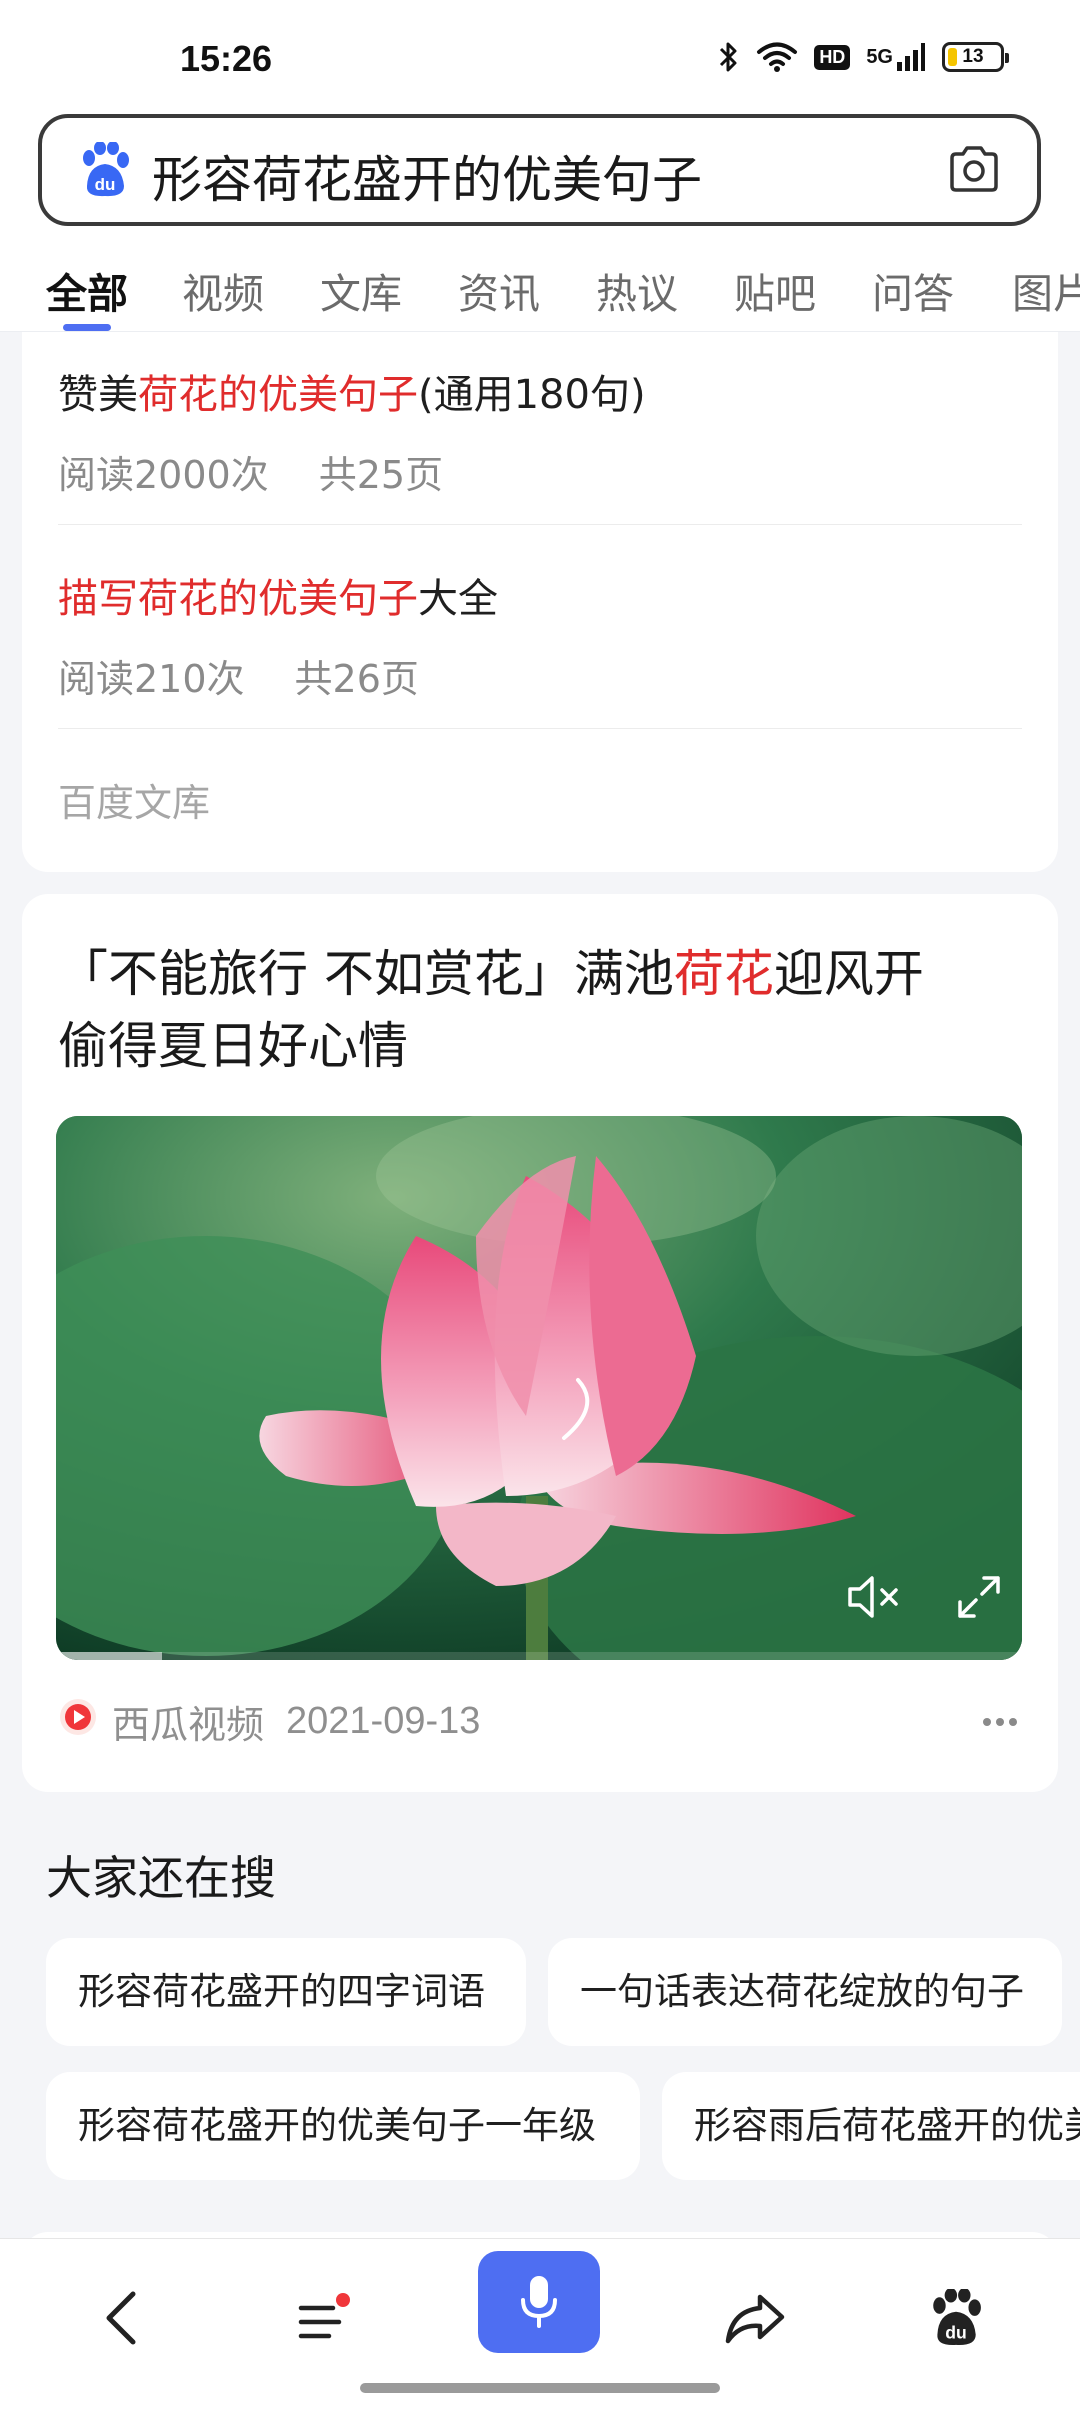 The image size is (1080, 2412). I want to click on video-source-name: 西瓜视频, so click(188, 1721).